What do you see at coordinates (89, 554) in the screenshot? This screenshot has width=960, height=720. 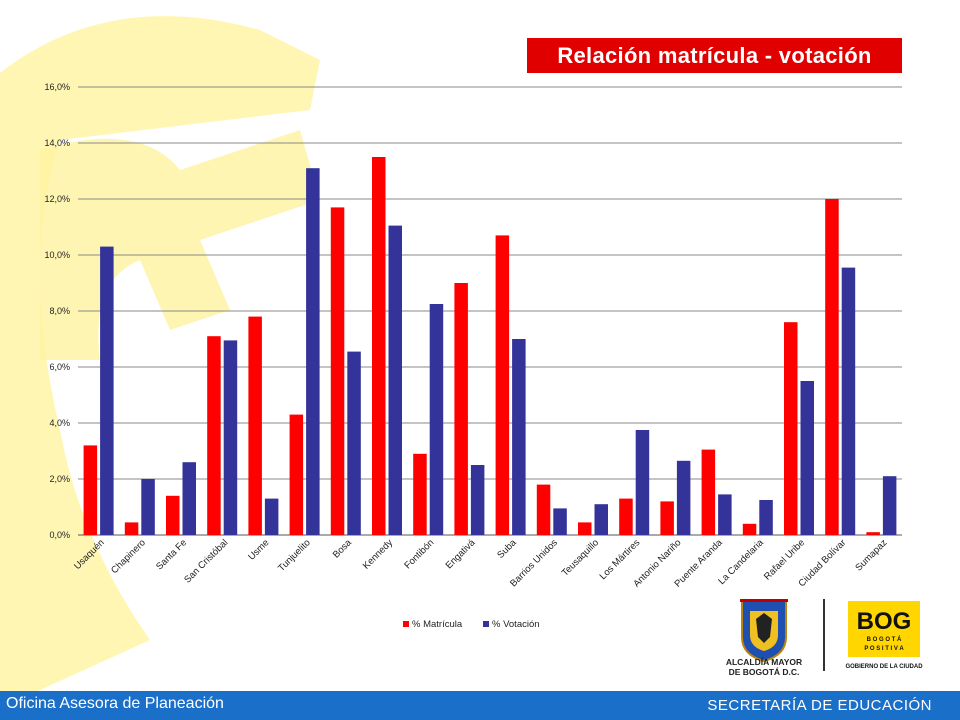 I see `x-tick-label: Usaquén` at bounding box center [89, 554].